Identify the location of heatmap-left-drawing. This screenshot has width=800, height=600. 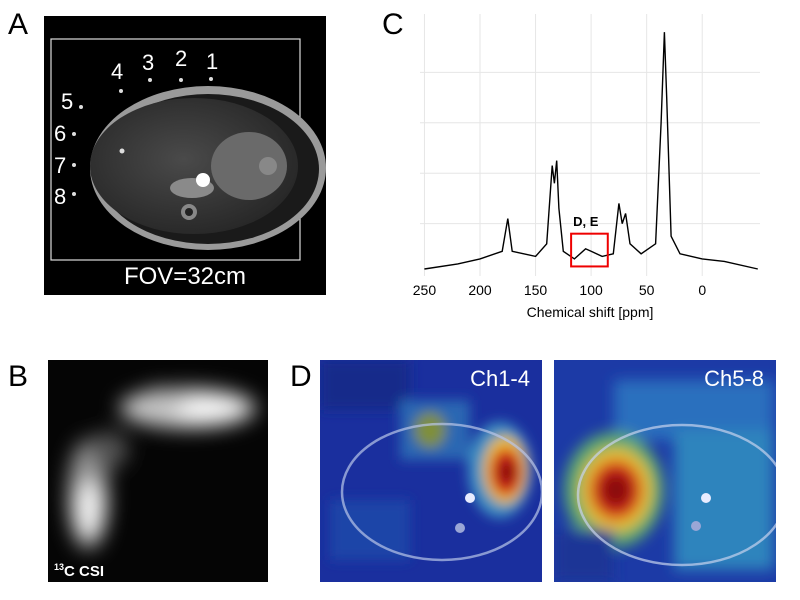
(431, 471).